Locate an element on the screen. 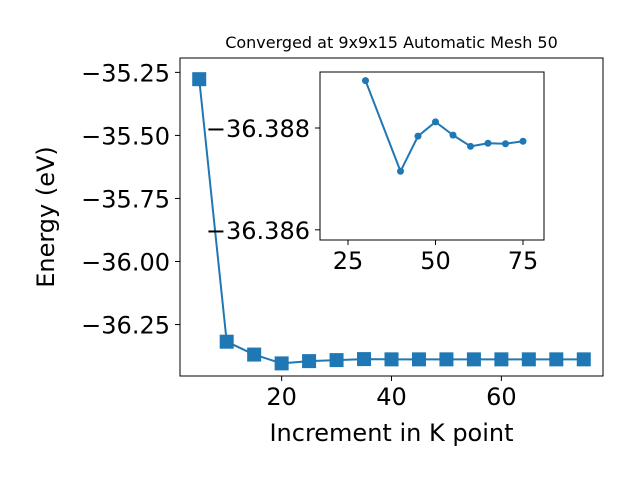 This screenshot has width=640, height=480. chart-title: Converged at 9x9x15 Automatic Mesh 50 is located at coordinates (391, 42).